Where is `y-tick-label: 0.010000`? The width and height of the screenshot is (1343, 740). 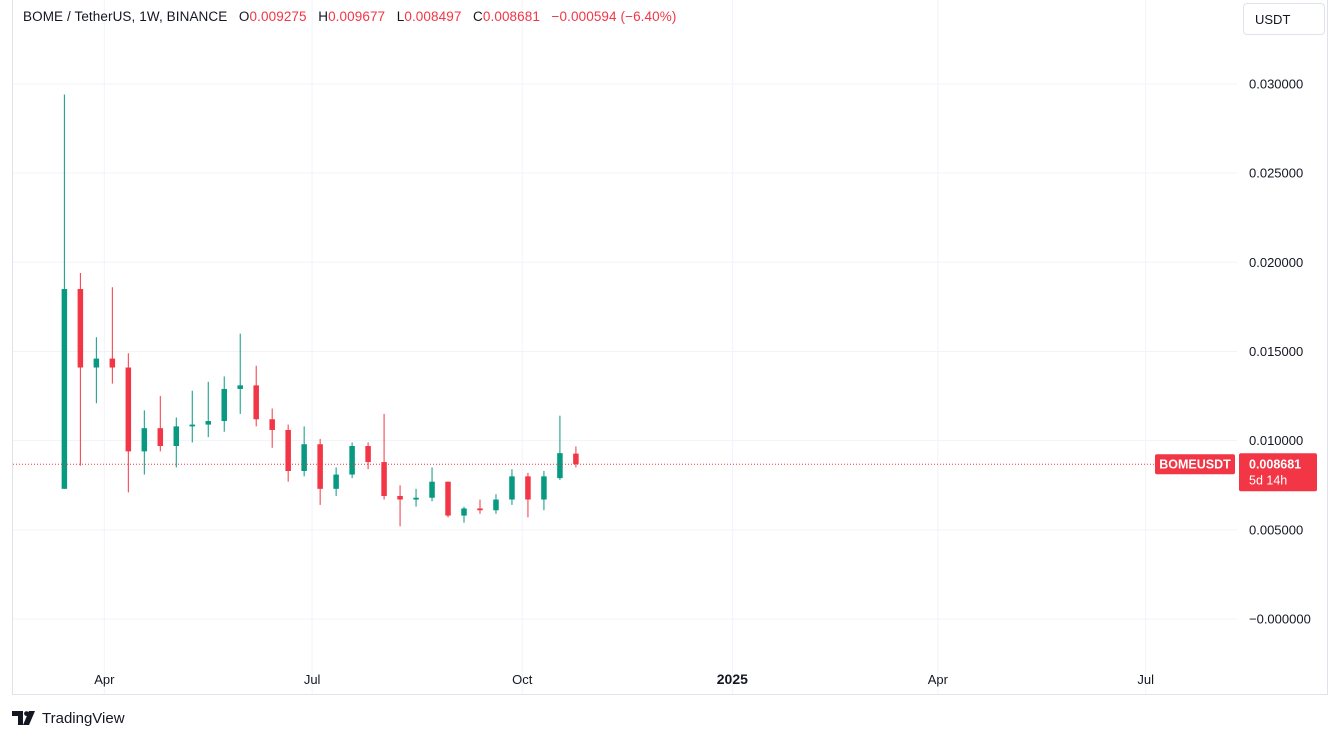
y-tick-label: 0.010000 is located at coordinates (1276, 440).